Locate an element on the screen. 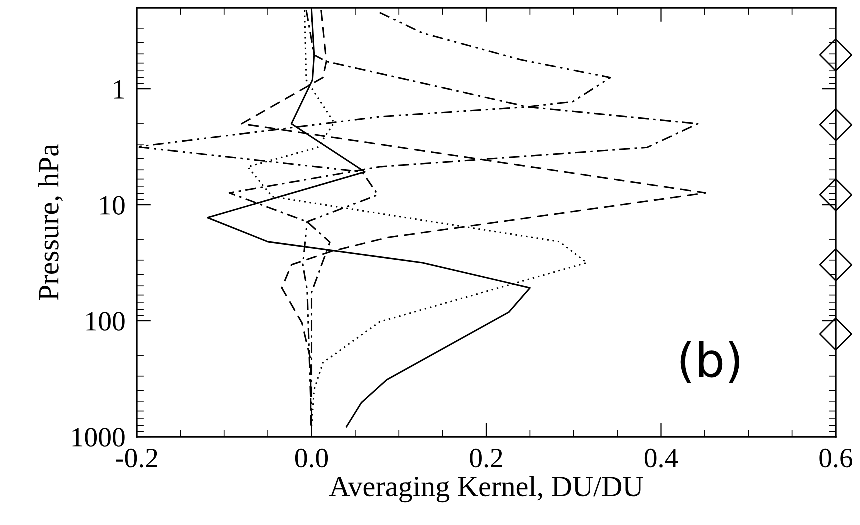 The width and height of the screenshot is (860, 525). y-tick-label: 10 is located at coordinates (112, 205).